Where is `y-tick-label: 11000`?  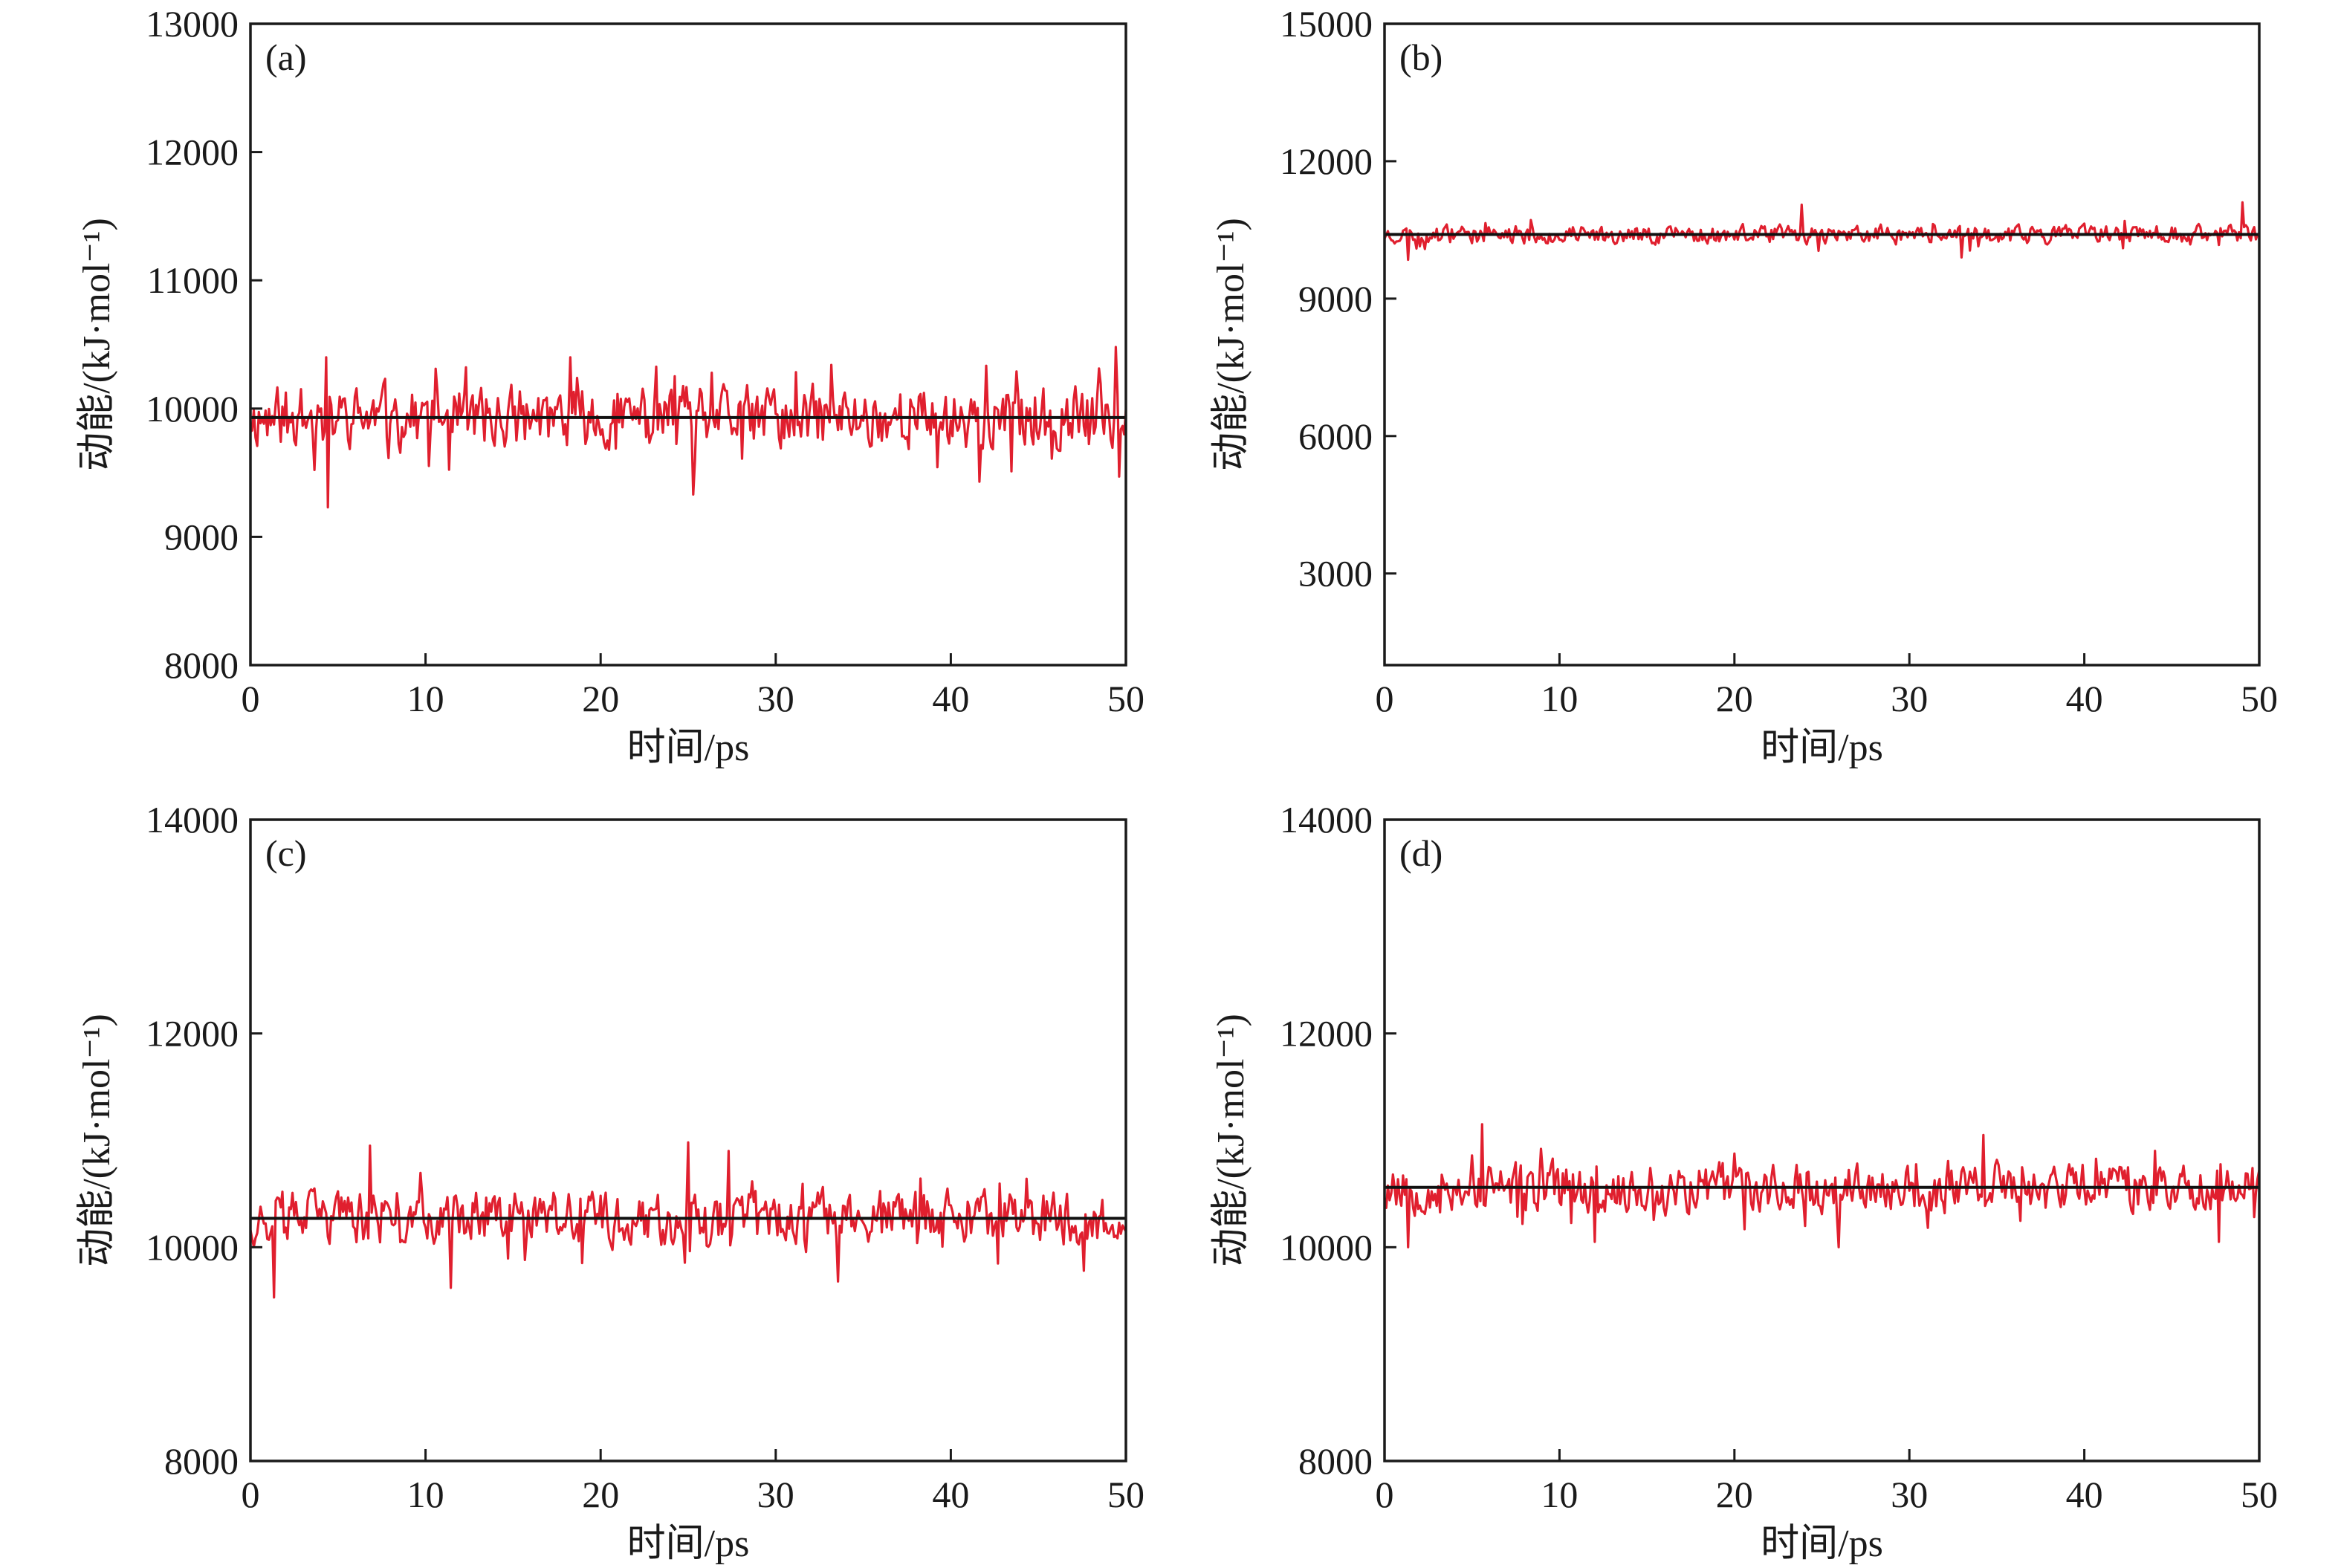
y-tick-label: 11000 is located at coordinates (193, 280).